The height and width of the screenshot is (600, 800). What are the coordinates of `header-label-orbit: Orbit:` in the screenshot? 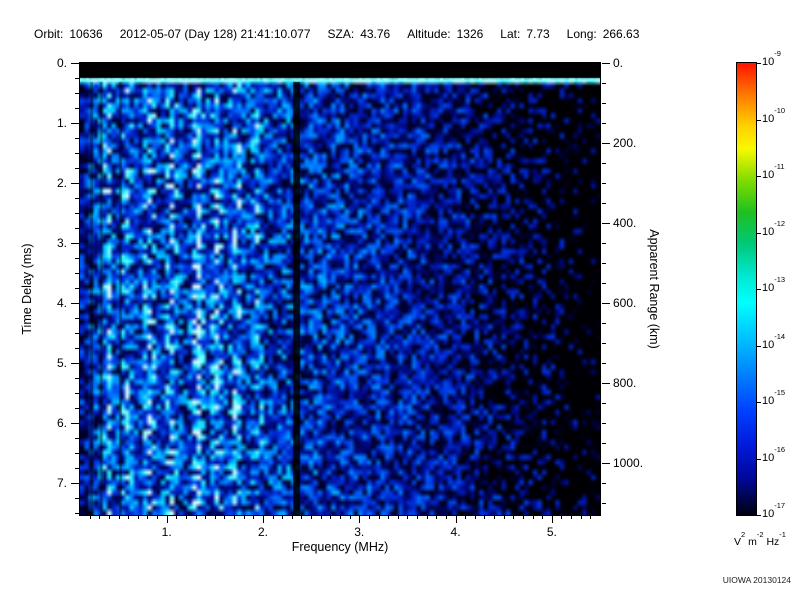 It's located at (49, 34).